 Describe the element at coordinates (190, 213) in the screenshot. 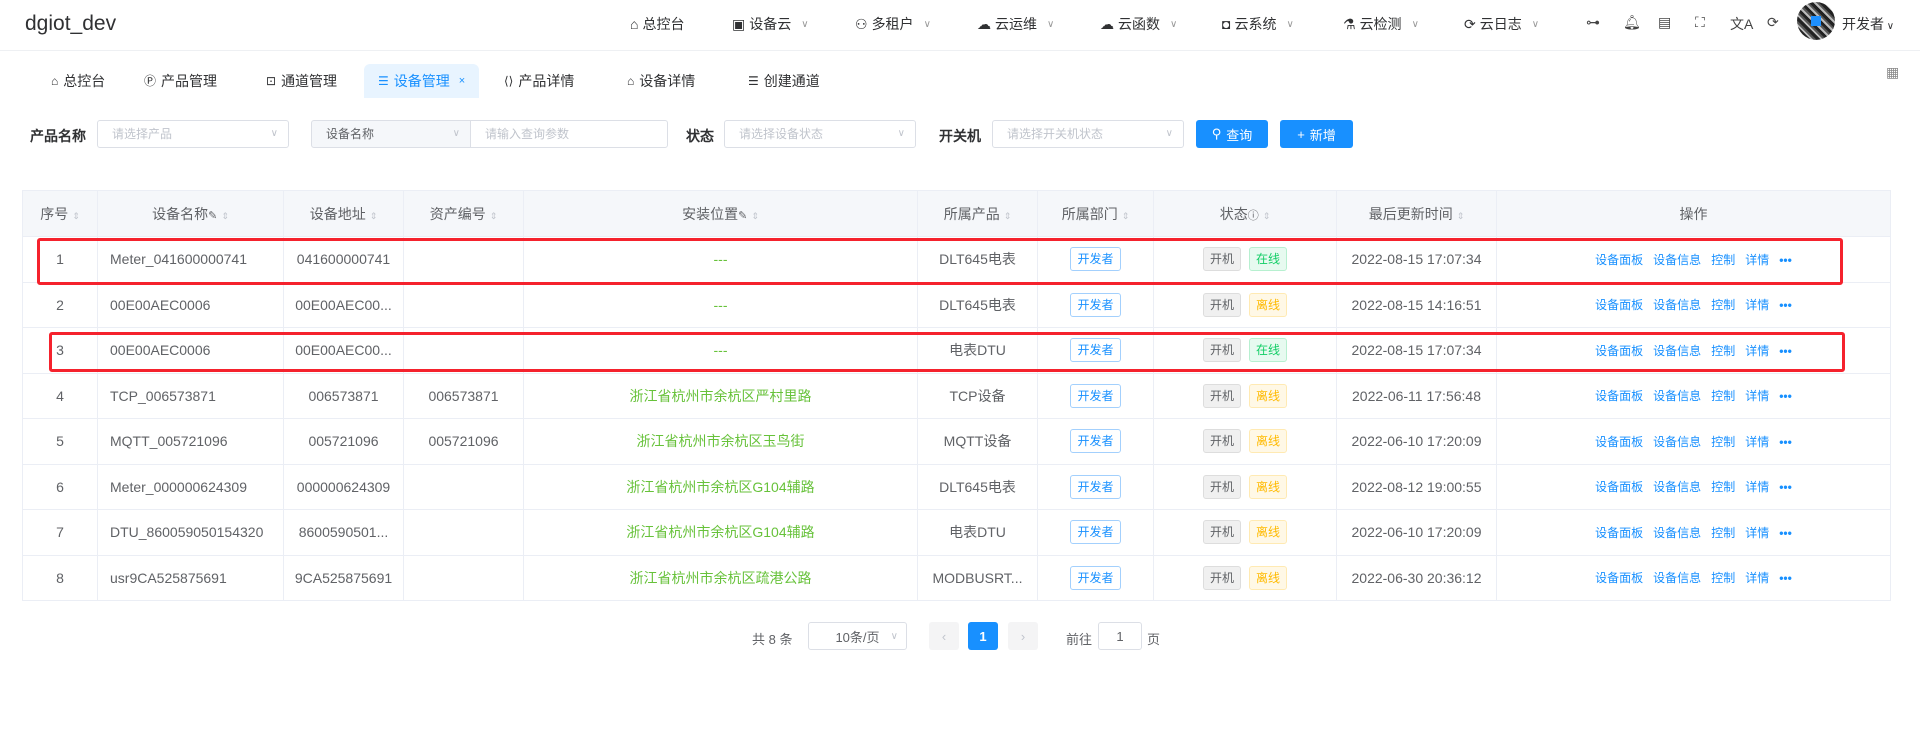

I see `column-header-1: 设备名称✎ ⇕` at that location.